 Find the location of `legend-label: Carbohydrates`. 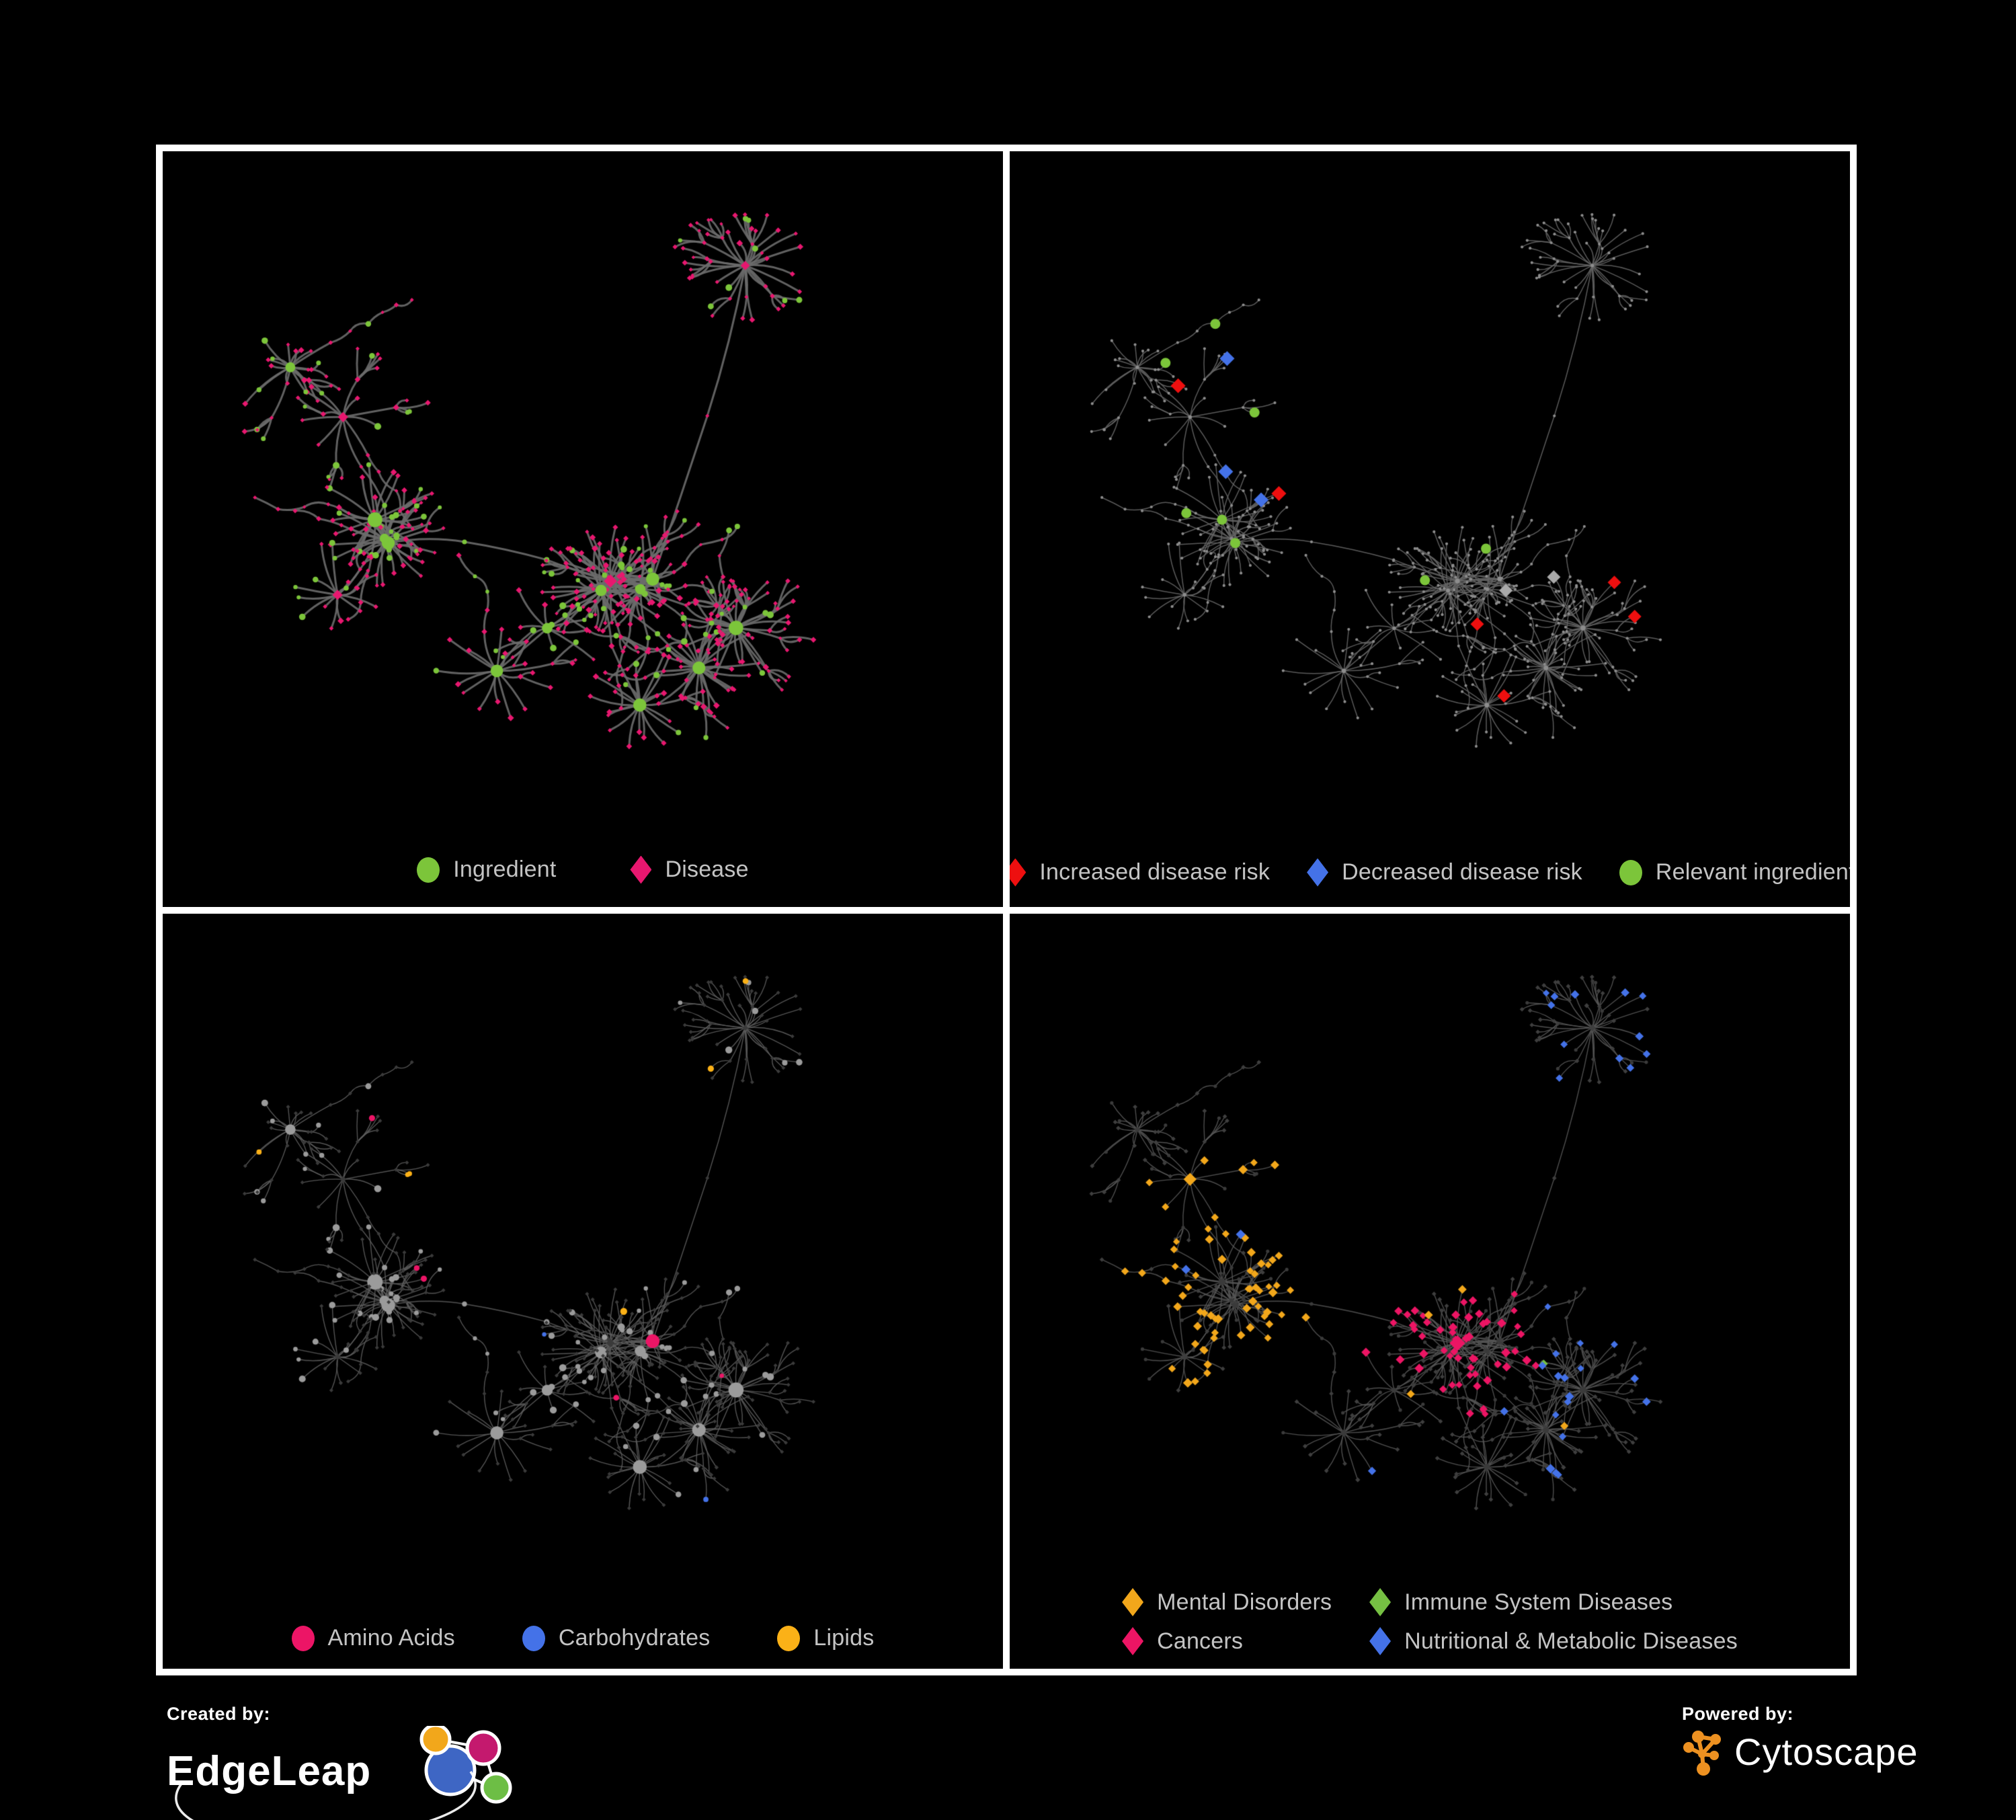

legend-label: Carbohydrates is located at coordinates (634, 1638).